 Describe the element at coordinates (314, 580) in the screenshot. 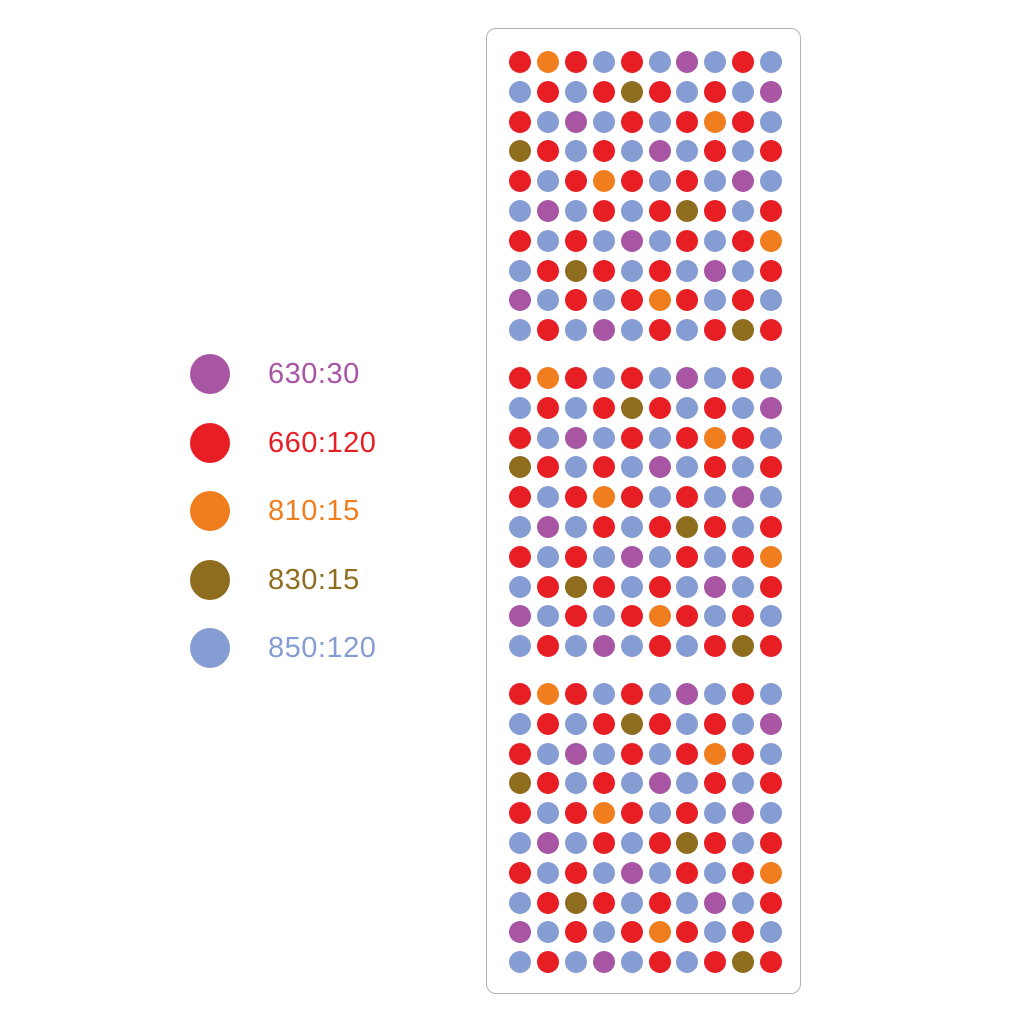

I see `legend-label: 830:15` at that location.